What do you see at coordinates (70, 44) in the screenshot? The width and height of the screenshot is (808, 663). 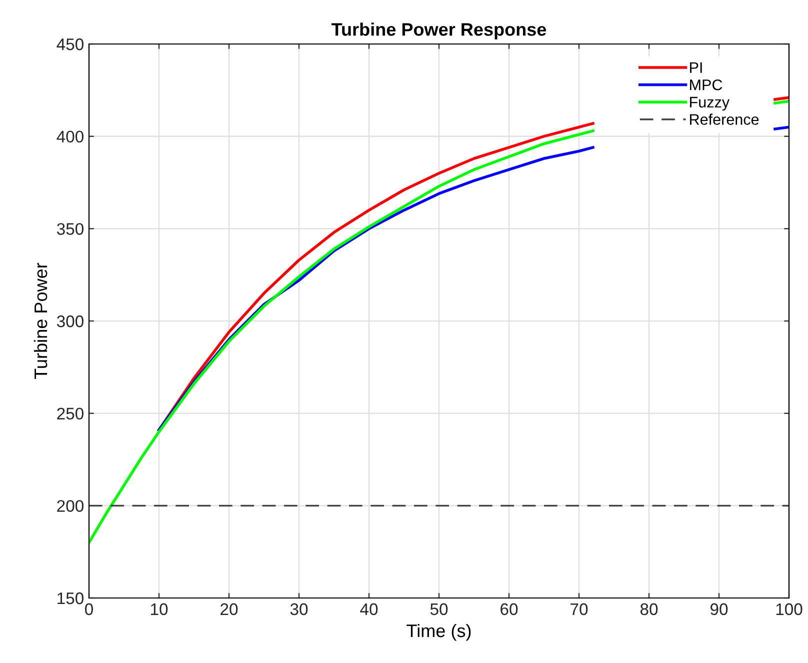 I see `y-tick-label: 450` at bounding box center [70, 44].